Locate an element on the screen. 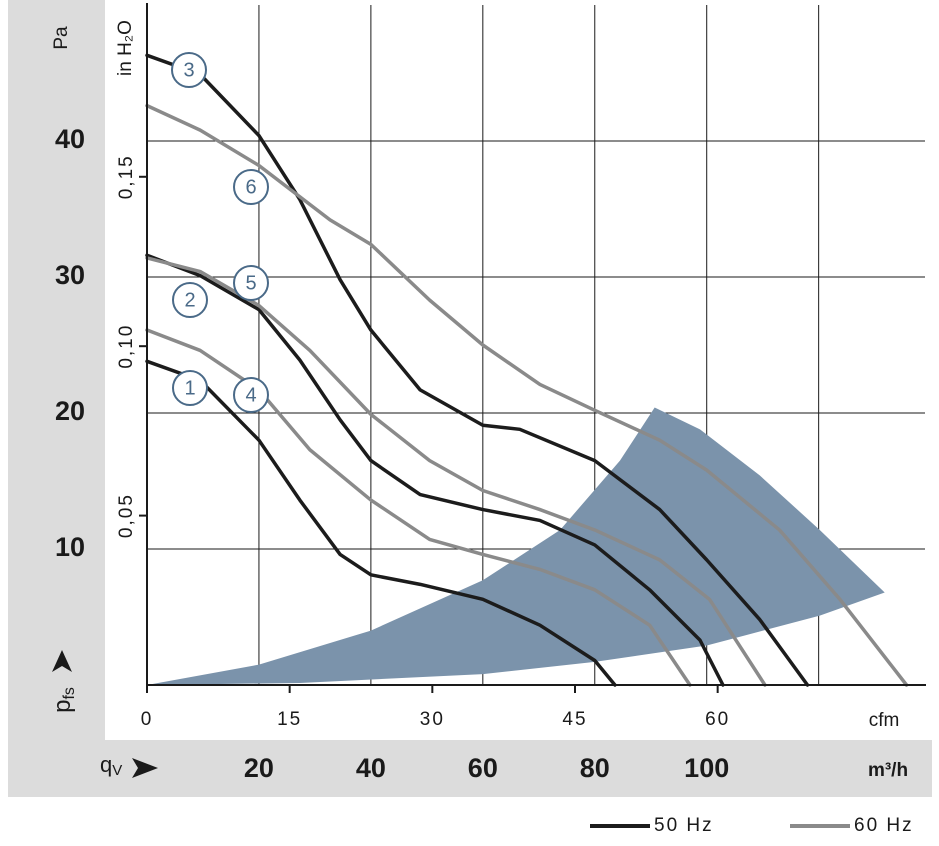 The image size is (939, 846). x-tick-label: 60 is located at coordinates (483, 768).